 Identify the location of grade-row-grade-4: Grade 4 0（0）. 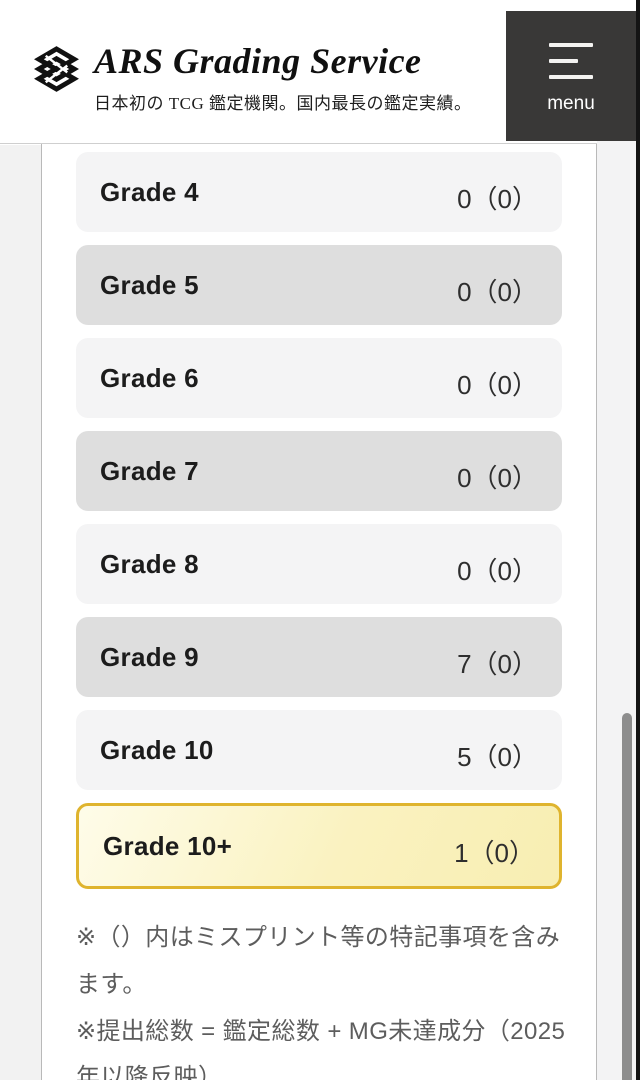
(319, 192).